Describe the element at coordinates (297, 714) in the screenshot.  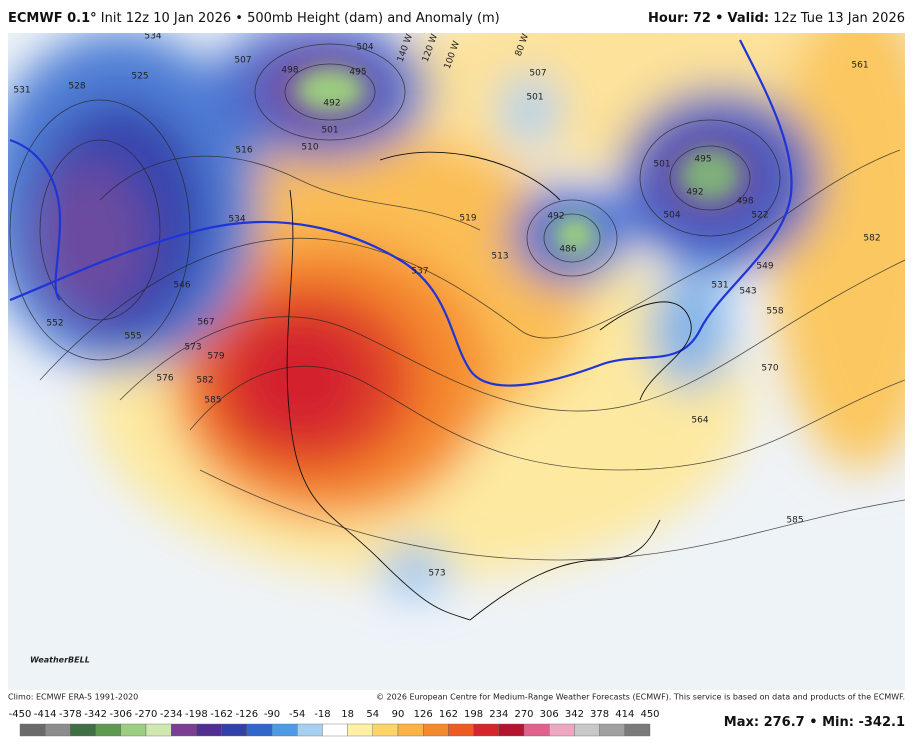
I see `colorbar-tick-label: -54` at that location.